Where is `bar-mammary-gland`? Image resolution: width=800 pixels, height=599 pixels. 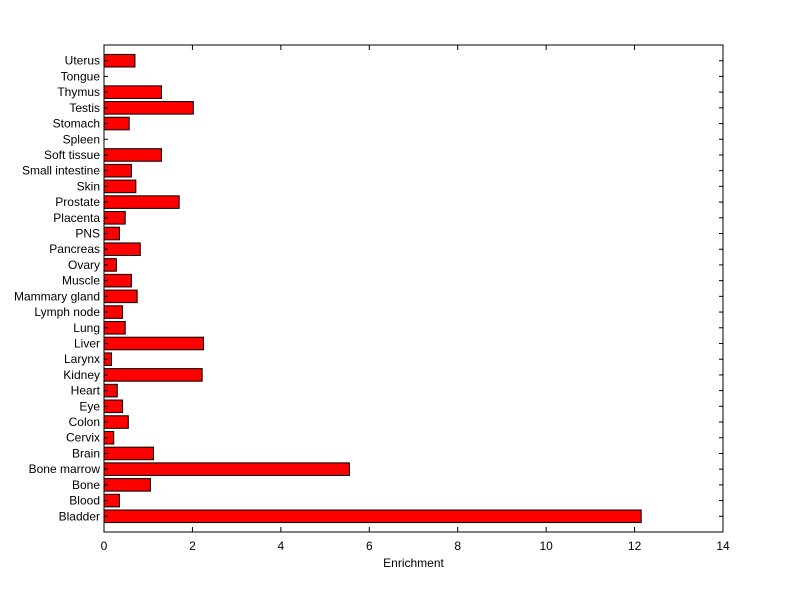 bar-mammary-gland is located at coordinates (120, 296).